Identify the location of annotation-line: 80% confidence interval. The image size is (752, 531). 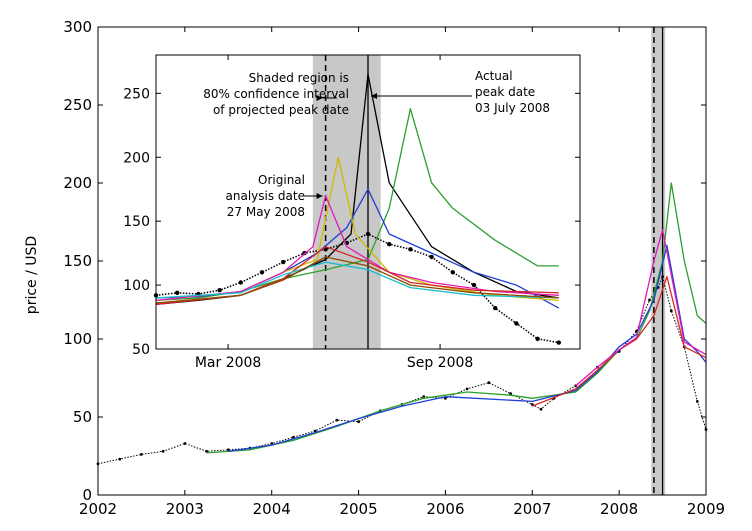
(276, 94).